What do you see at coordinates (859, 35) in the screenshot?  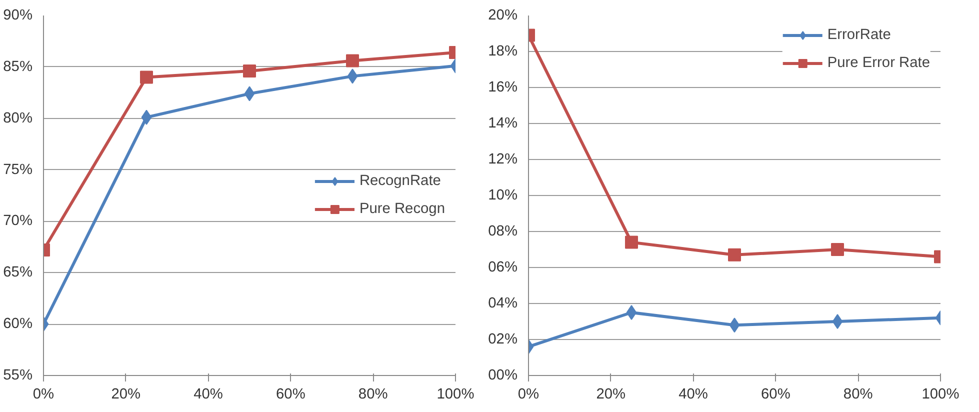 I see `legend-label: ErrorRate` at bounding box center [859, 35].